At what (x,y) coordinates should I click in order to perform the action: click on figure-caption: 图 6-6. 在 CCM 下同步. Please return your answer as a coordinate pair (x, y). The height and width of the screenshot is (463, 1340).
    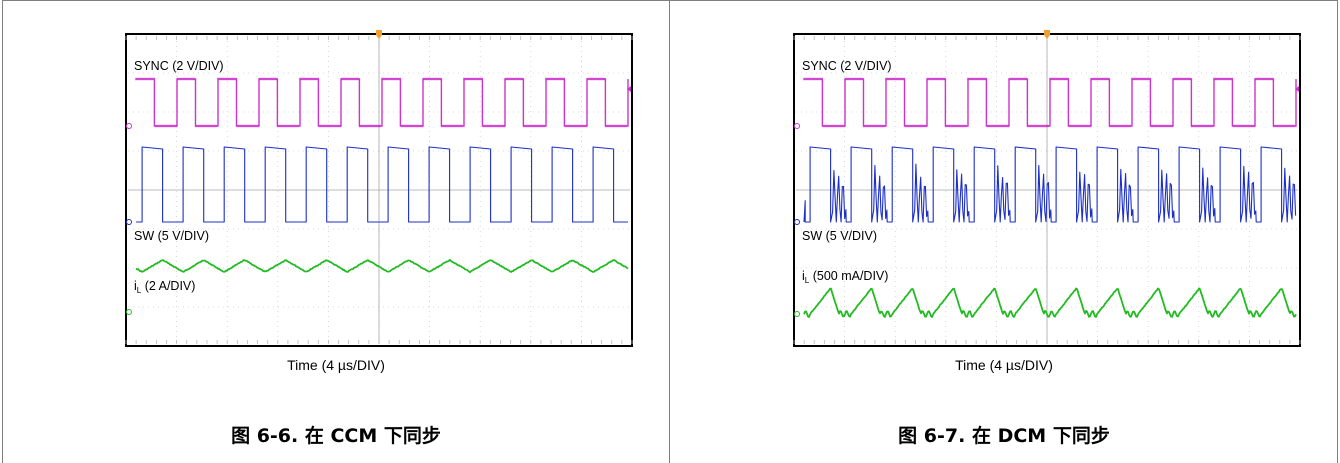
    Looking at the image, I should click on (336, 434).